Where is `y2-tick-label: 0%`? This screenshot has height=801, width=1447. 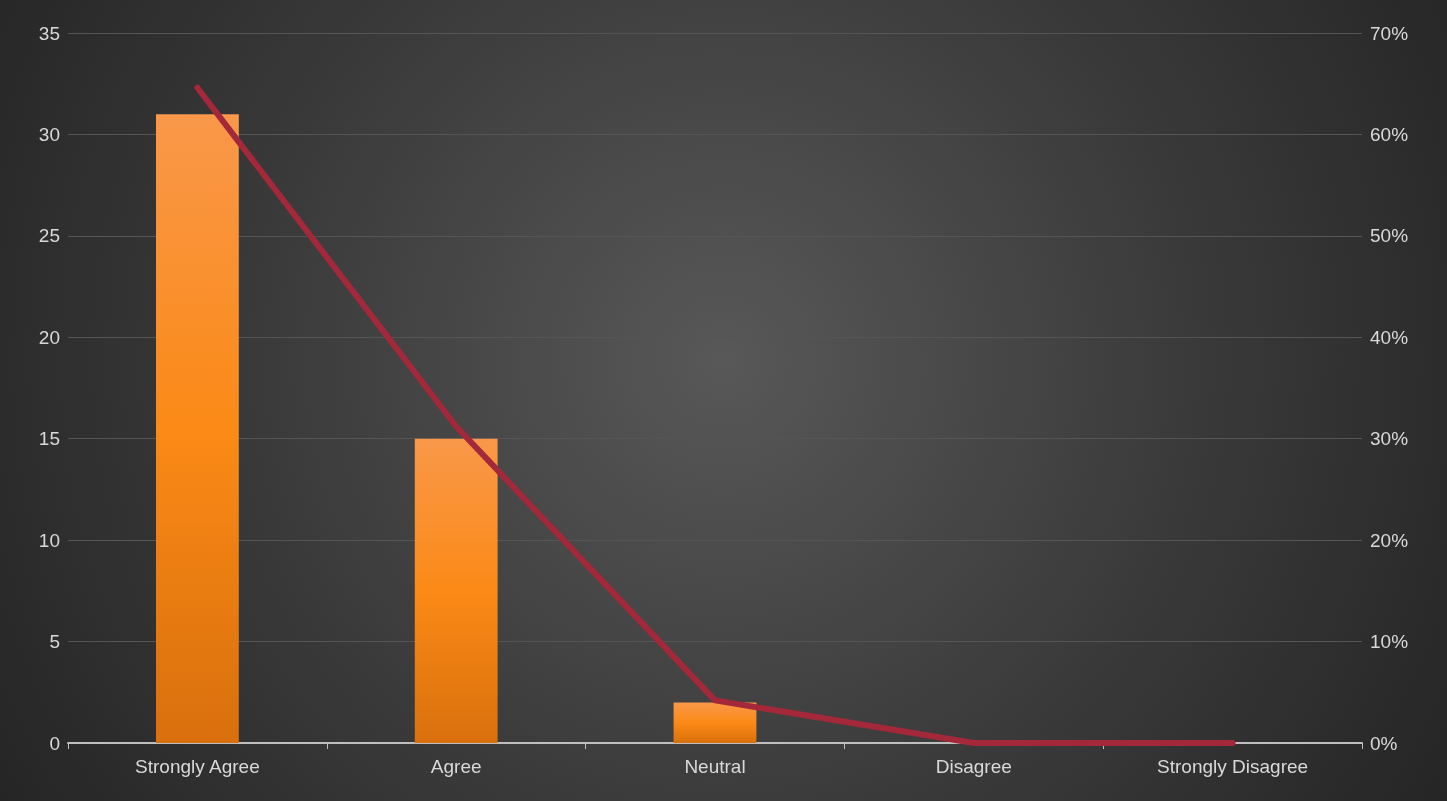
y2-tick-label: 0% is located at coordinates (1384, 743).